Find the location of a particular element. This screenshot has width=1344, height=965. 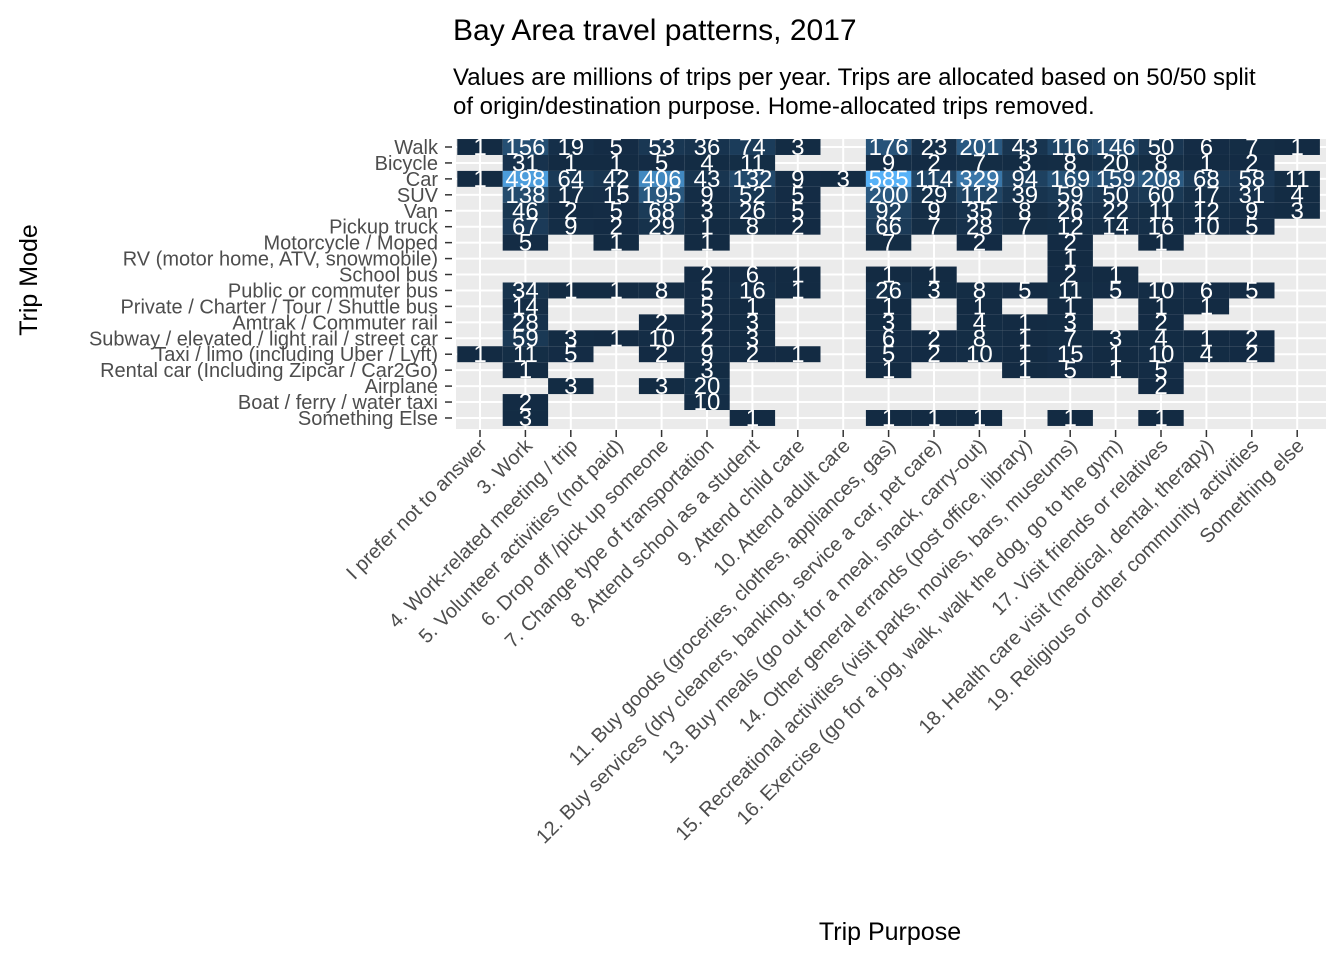

y-axis-title: Trip Mode is located at coordinates (29, 280).